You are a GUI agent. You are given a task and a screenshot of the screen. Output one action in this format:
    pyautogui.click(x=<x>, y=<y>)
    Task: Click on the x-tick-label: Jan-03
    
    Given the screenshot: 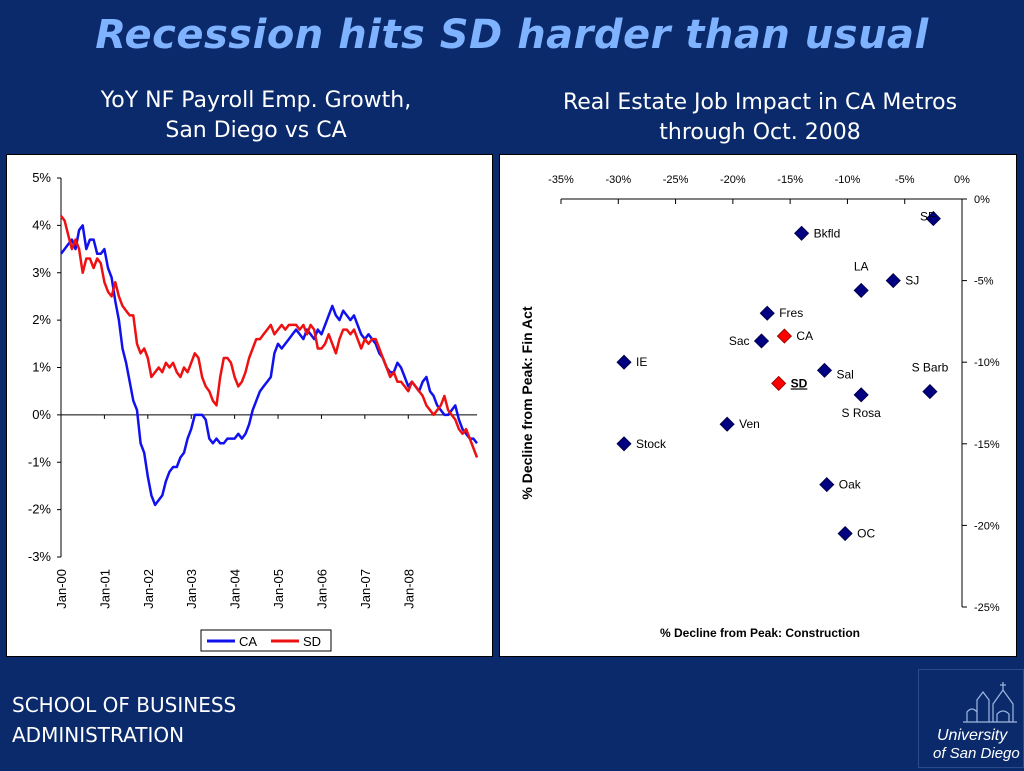 What is the action you would take?
    pyautogui.click(x=191, y=589)
    